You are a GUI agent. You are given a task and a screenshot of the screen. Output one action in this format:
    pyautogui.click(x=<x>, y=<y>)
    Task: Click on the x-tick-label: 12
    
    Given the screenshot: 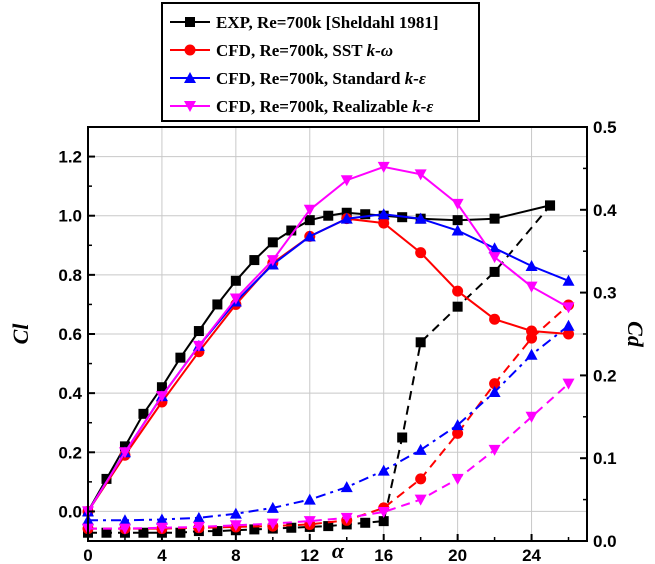 What is the action you would take?
    pyautogui.click(x=309, y=555)
    